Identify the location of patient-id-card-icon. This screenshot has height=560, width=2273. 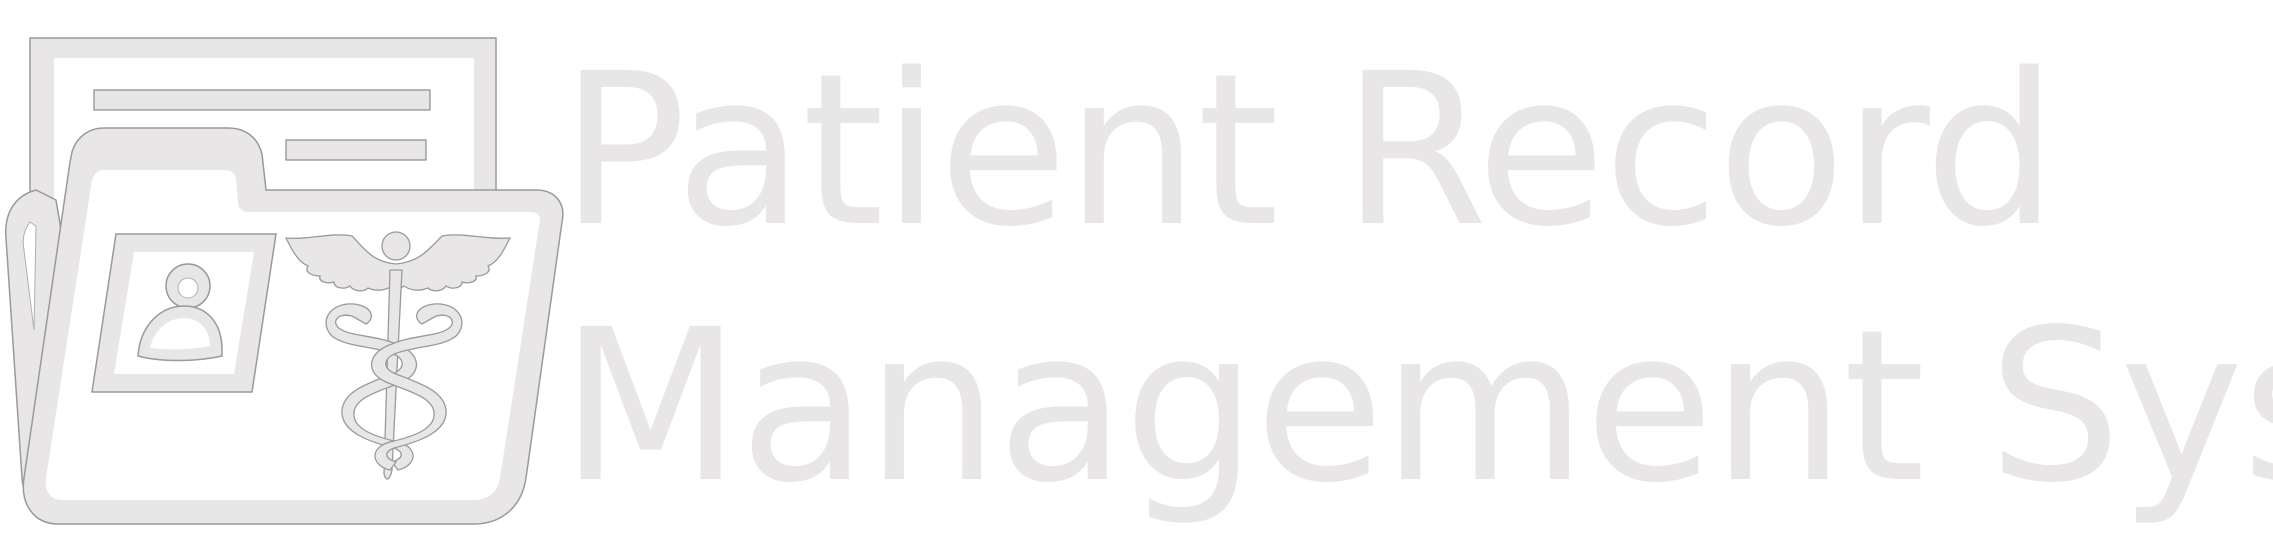
(184, 313).